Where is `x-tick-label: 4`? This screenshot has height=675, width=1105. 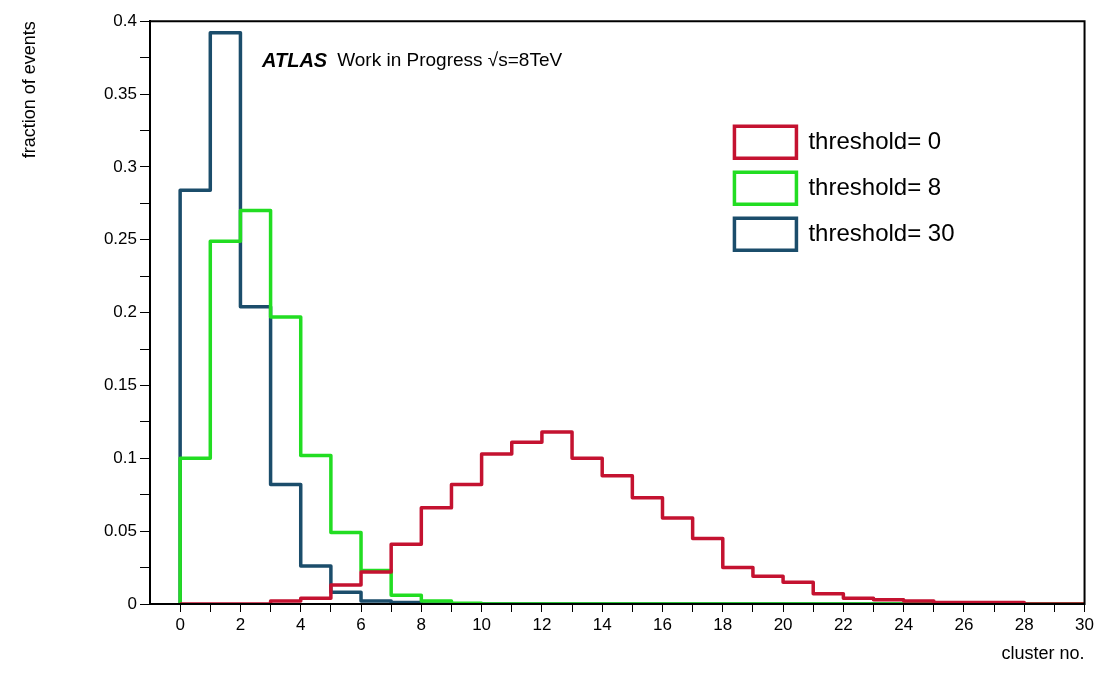
x-tick-label: 4 is located at coordinates (301, 624).